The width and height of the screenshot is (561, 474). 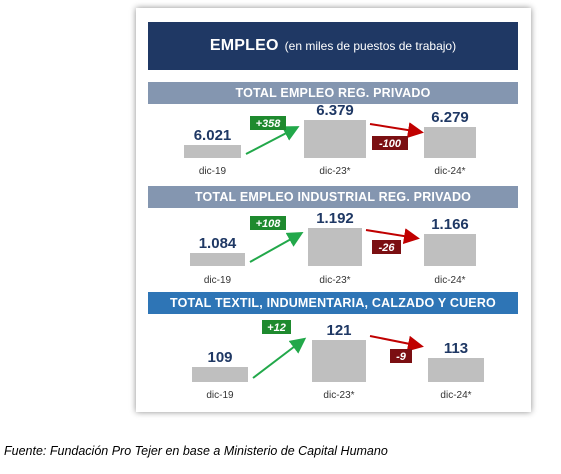 What do you see at coordinates (450, 224) in the screenshot?
I see `data-label: 1.166` at bounding box center [450, 224].